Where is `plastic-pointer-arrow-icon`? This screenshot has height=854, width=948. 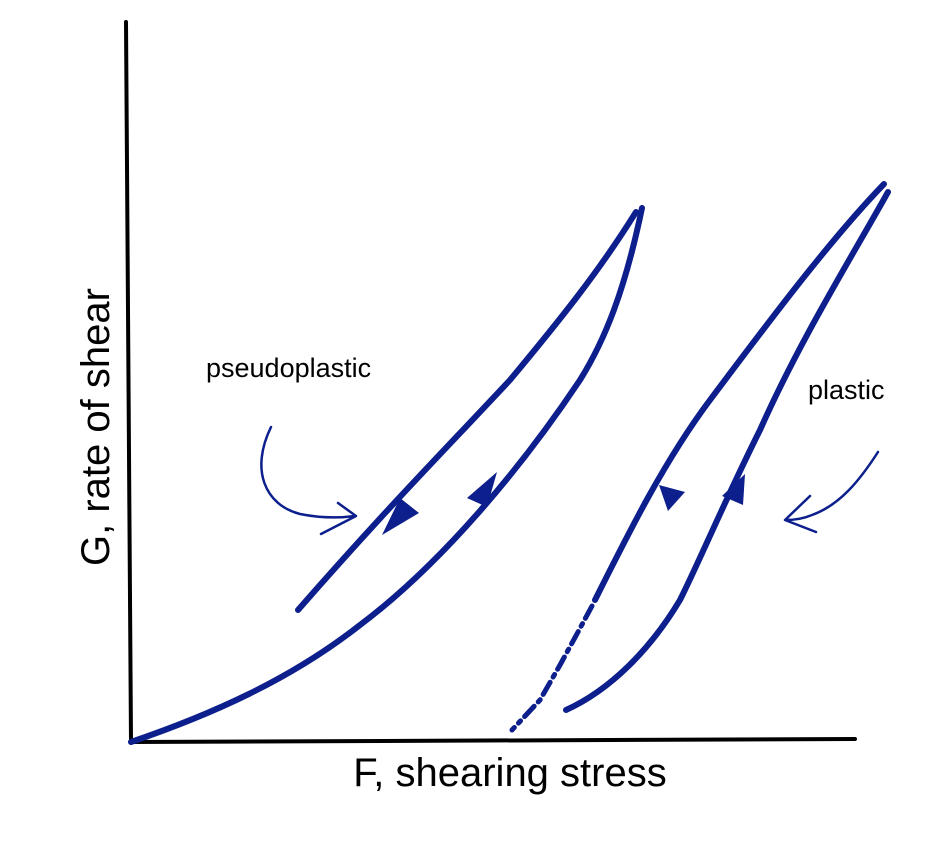
plastic-pointer-arrow-icon is located at coordinates (831, 492).